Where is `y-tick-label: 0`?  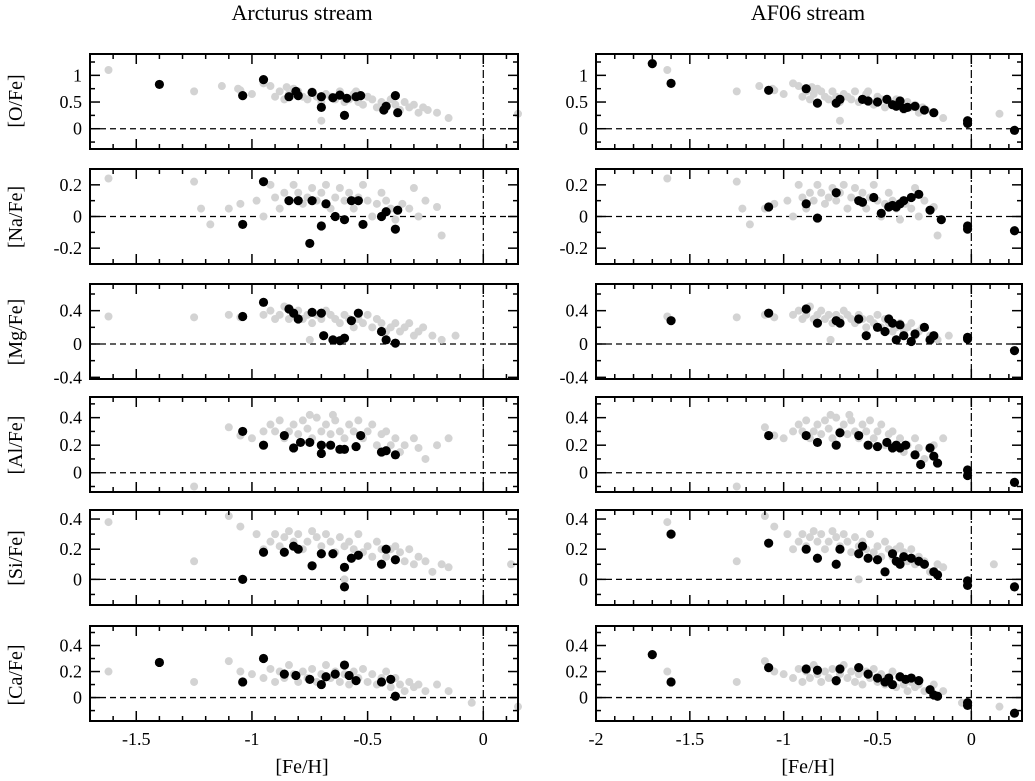
y-tick-label: 0 is located at coordinates (583, 217).